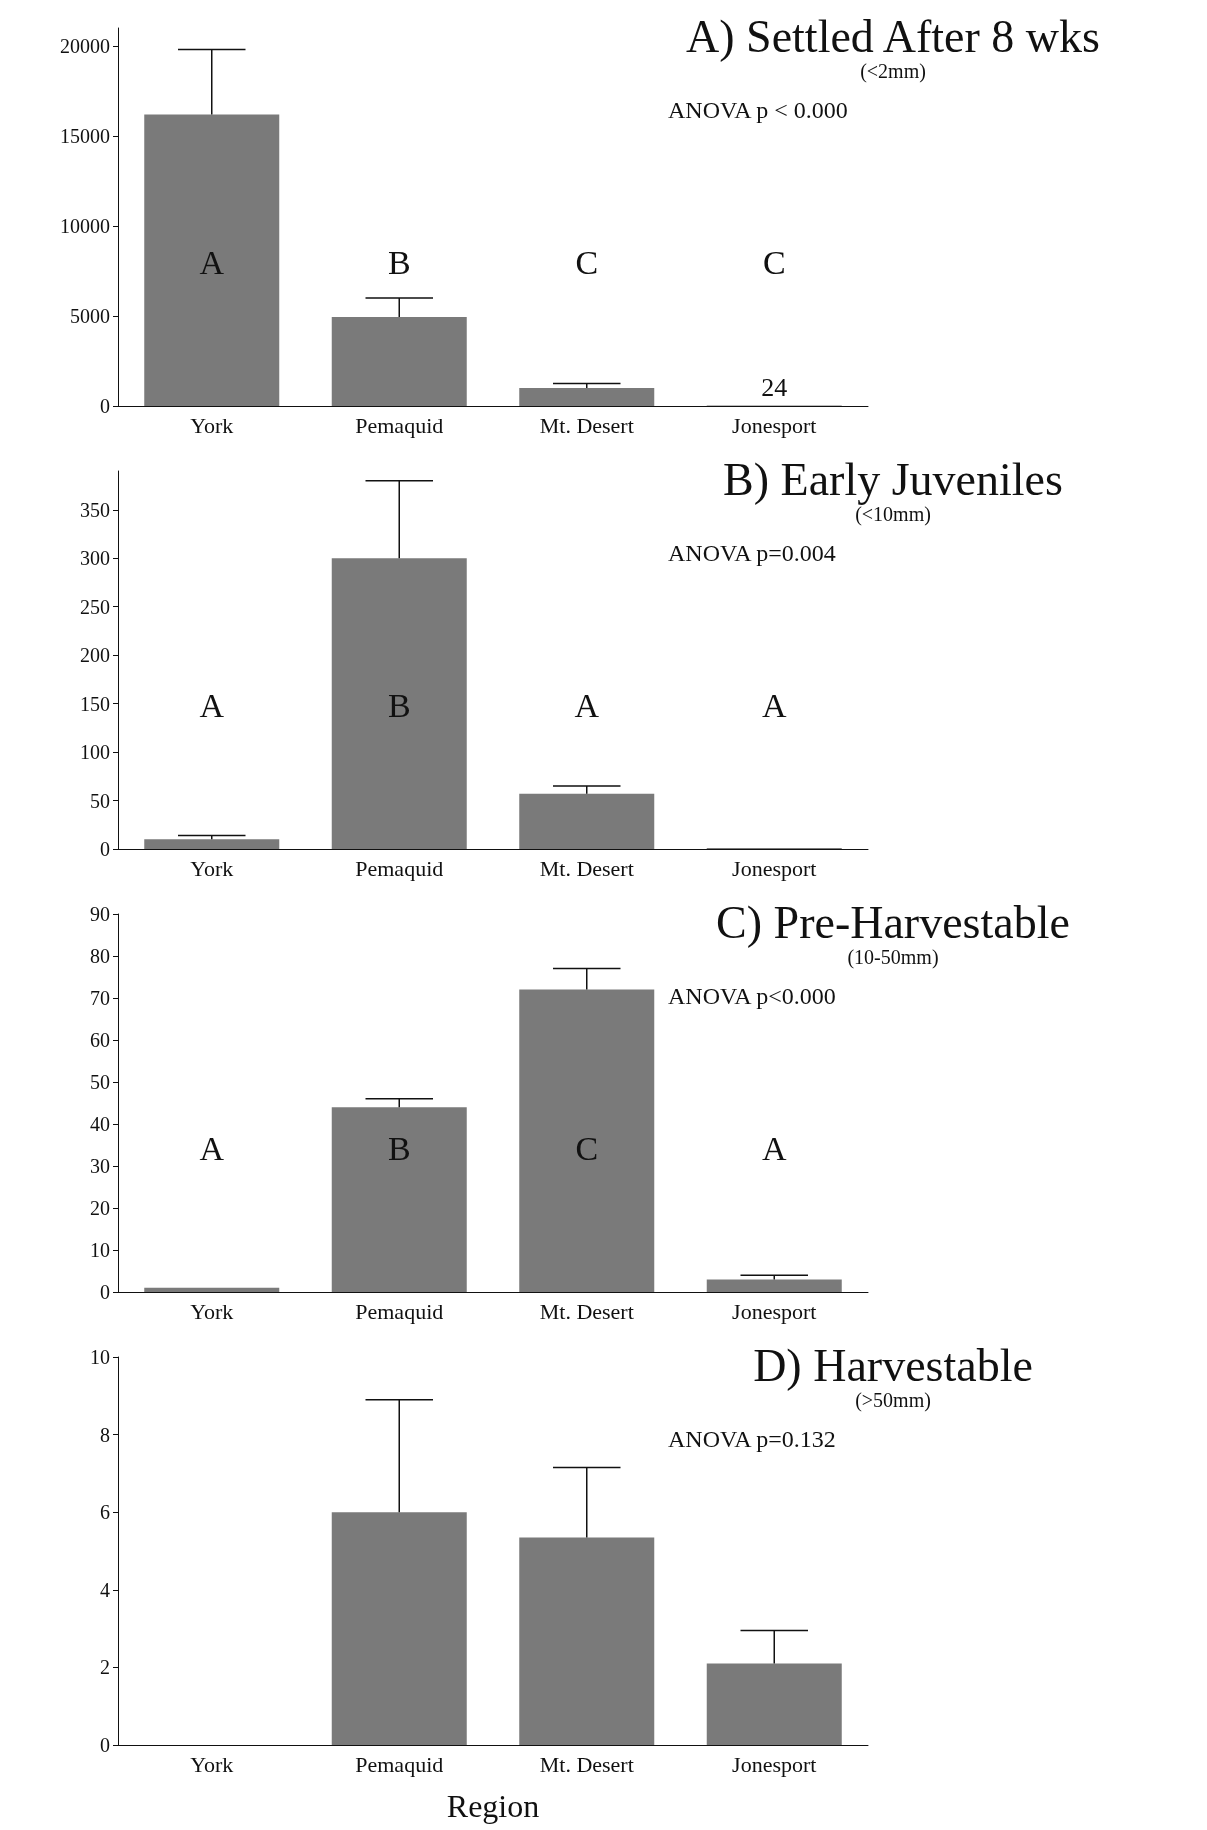 The height and width of the screenshot is (1830, 1207). Describe the element at coordinates (100, 1040) in the screenshot. I see `y-tick-label: 60` at that location.